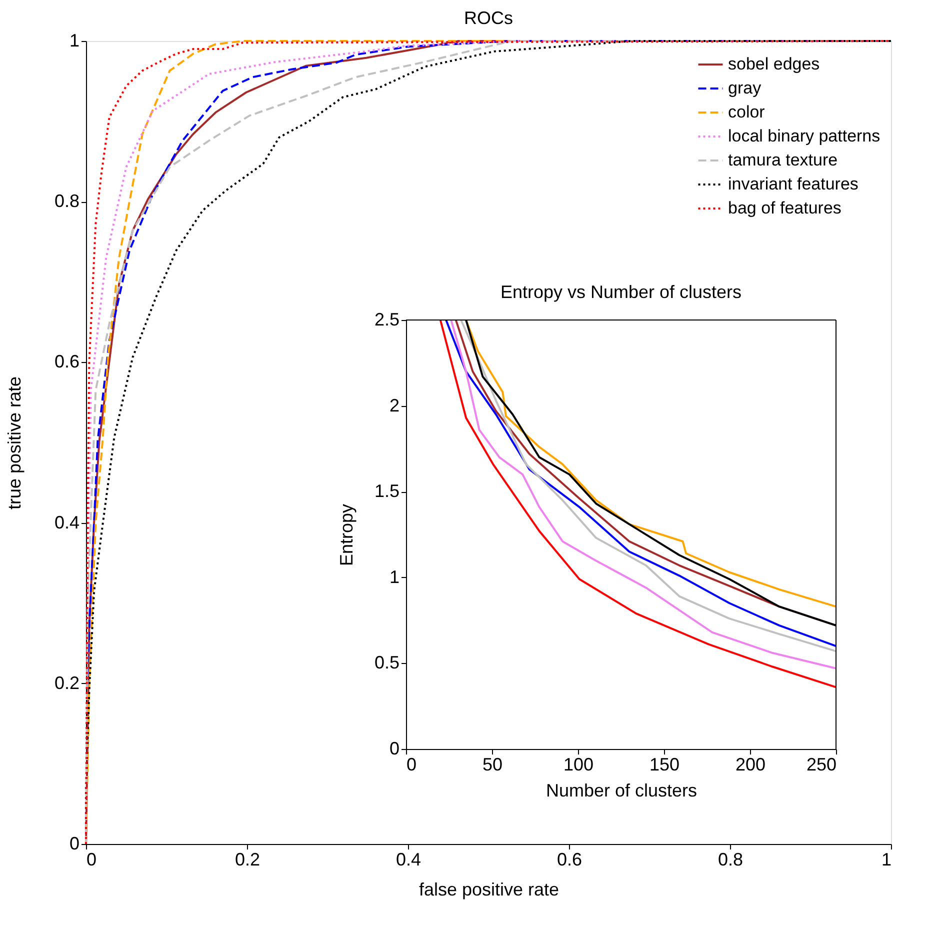  Describe the element at coordinates (67, 362) in the screenshot. I see `y-tick-label: 0.6` at that location.